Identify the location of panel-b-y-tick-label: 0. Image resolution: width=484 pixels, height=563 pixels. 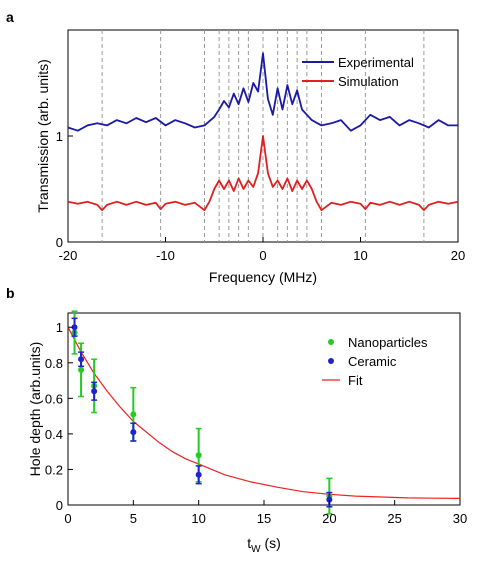
(59, 505).